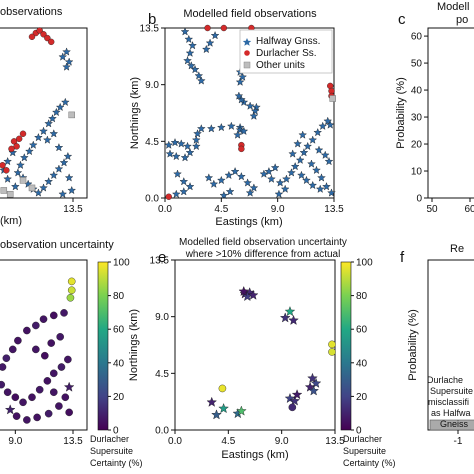 This screenshot has width=474, height=474. I want to click on panel-e-colorbar-tick-label: 80, so click(362, 296).